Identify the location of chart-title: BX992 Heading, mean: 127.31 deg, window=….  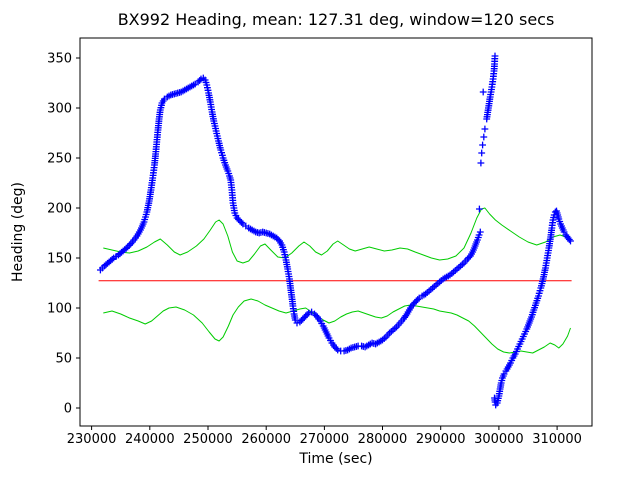
(336, 19).